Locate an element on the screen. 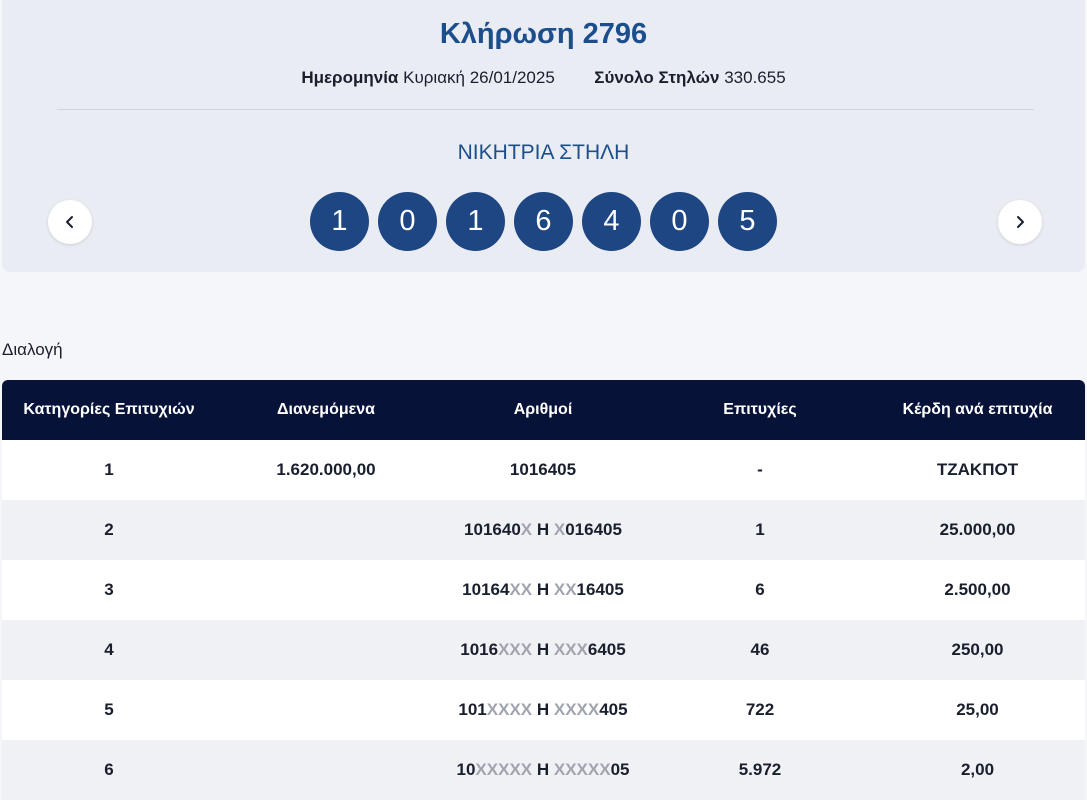  chevron-right-icon is located at coordinates (1020, 222).